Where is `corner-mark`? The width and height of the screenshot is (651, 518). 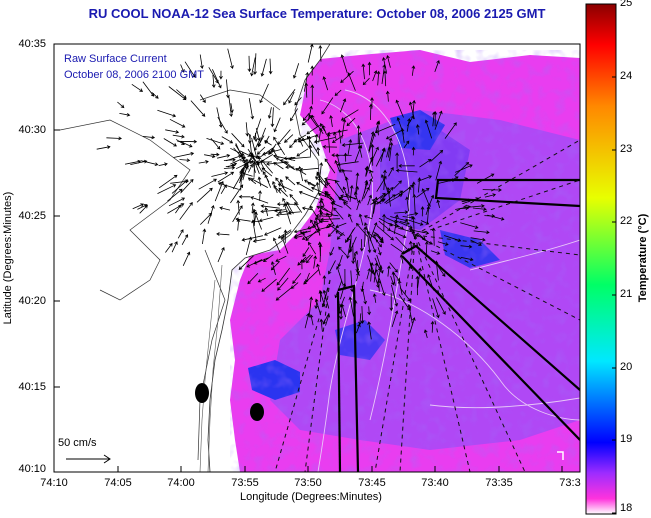
corner-mark is located at coordinates (560, 455).